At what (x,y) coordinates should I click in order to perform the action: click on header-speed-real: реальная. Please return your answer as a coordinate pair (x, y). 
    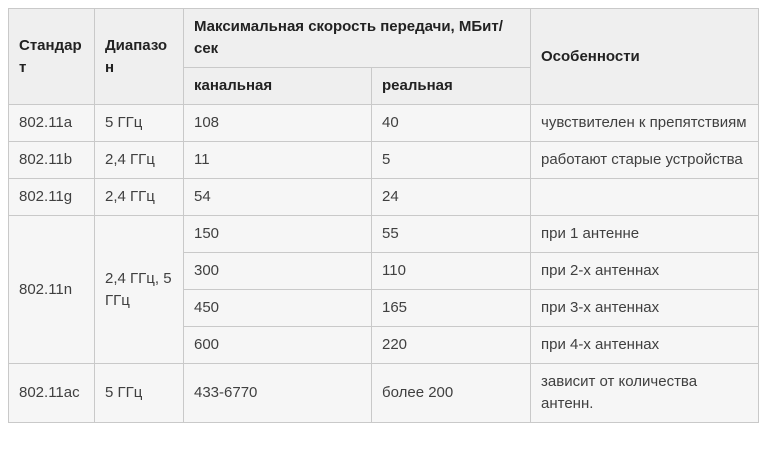
    Looking at the image, I should click on (451, 86).